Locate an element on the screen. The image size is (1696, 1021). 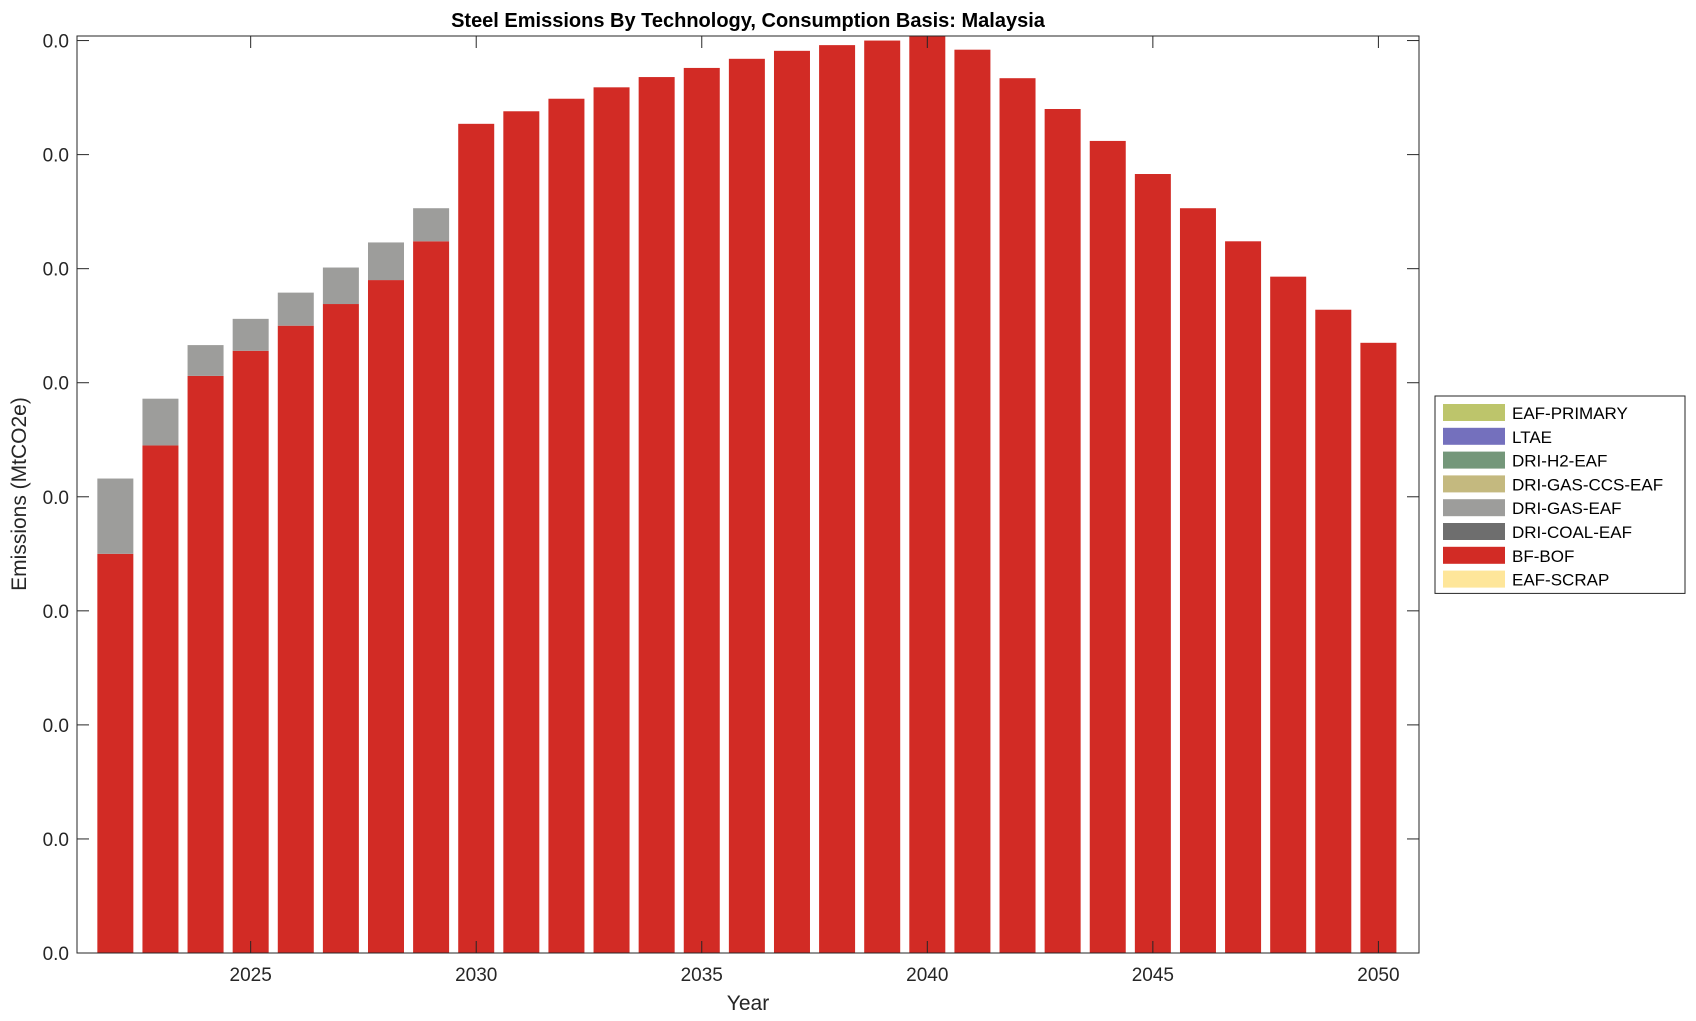
bar-bf-bof-2039 is located at coordinates (882, 496).